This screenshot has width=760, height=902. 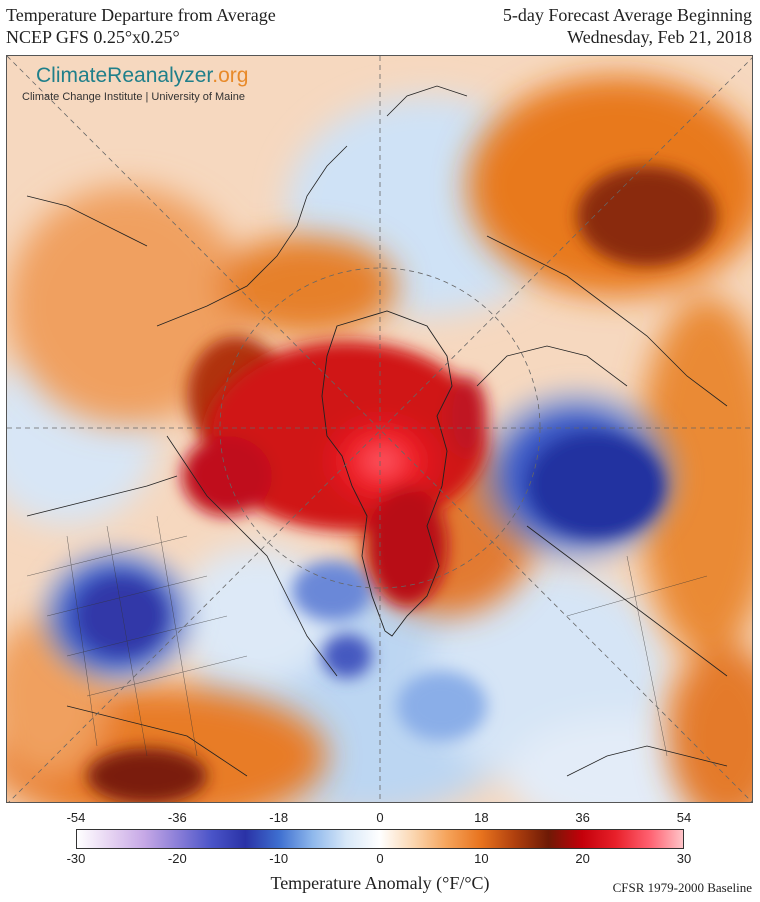 I want to click on celsius-tick: 0, so click(x=380, y=858).